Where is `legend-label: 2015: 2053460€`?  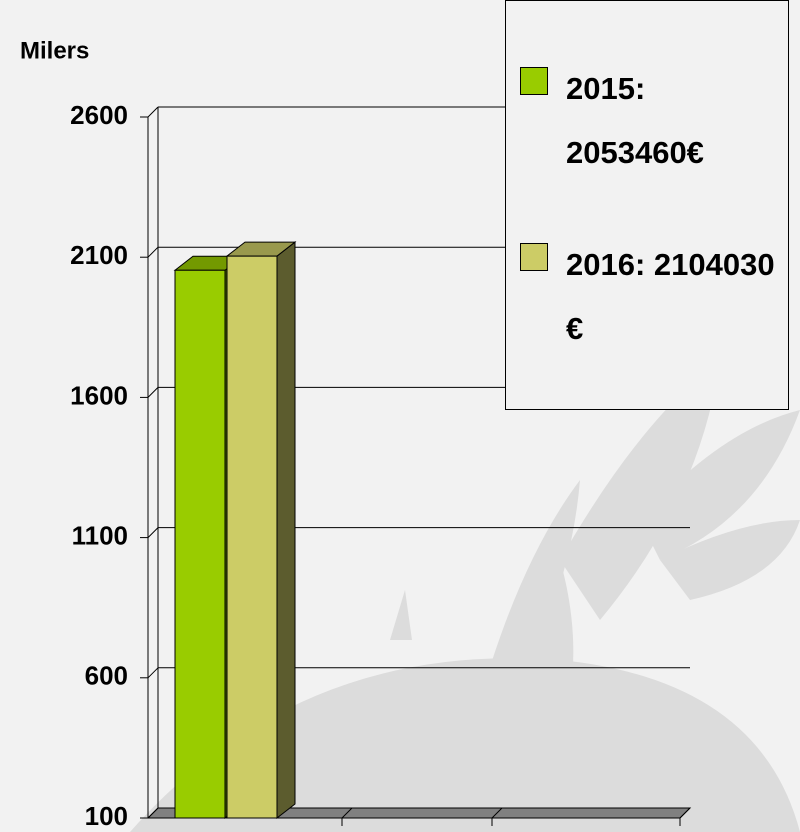 legend-label: 2015: 2053460€ is located at coordinates (635, 120).